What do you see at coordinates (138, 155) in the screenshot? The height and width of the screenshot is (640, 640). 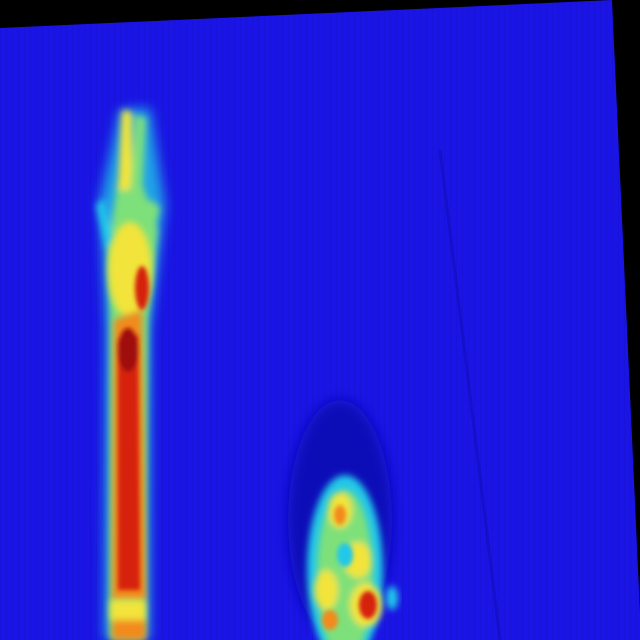 I see `finger-middle` at bounding box center [138, 155].